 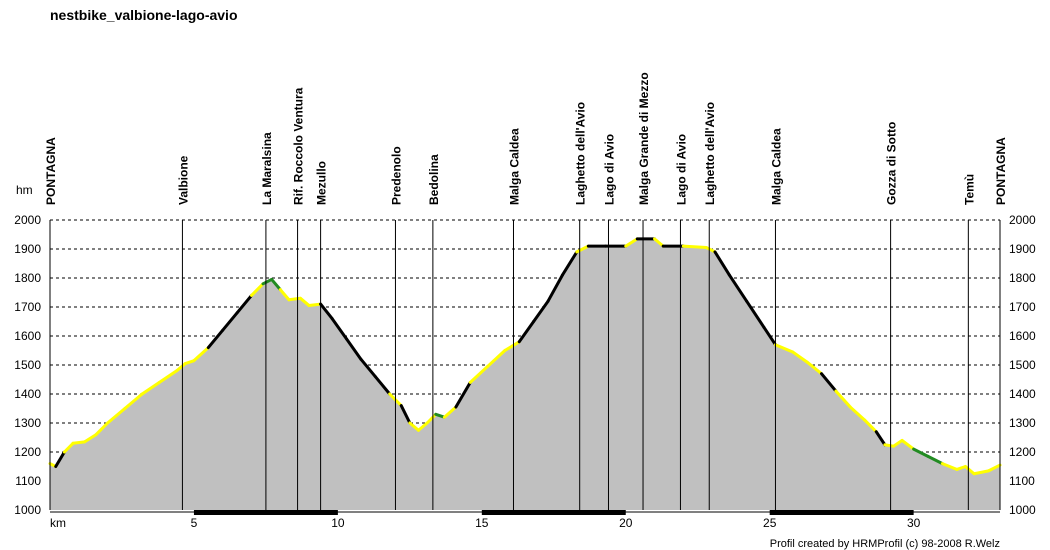 What do you see at coordinates (581, 153) in the screenshot?
I see `waypoint-label: Laghetto dell'Avio` at bounding box center [581, 153].